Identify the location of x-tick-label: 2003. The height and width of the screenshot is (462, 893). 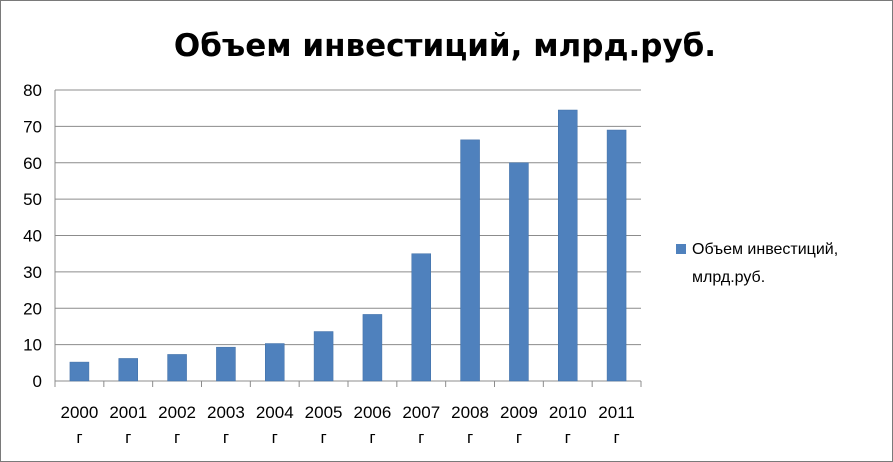
(226, 412).